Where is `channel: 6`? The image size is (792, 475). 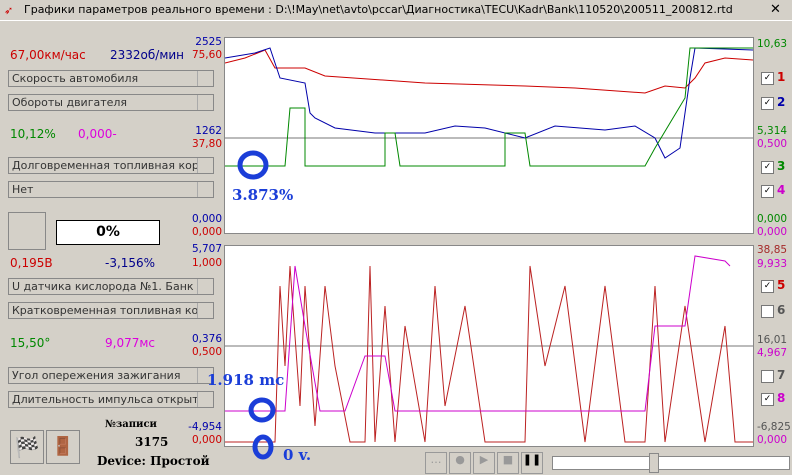 channel: 6 is located at coordinates (781, 310).